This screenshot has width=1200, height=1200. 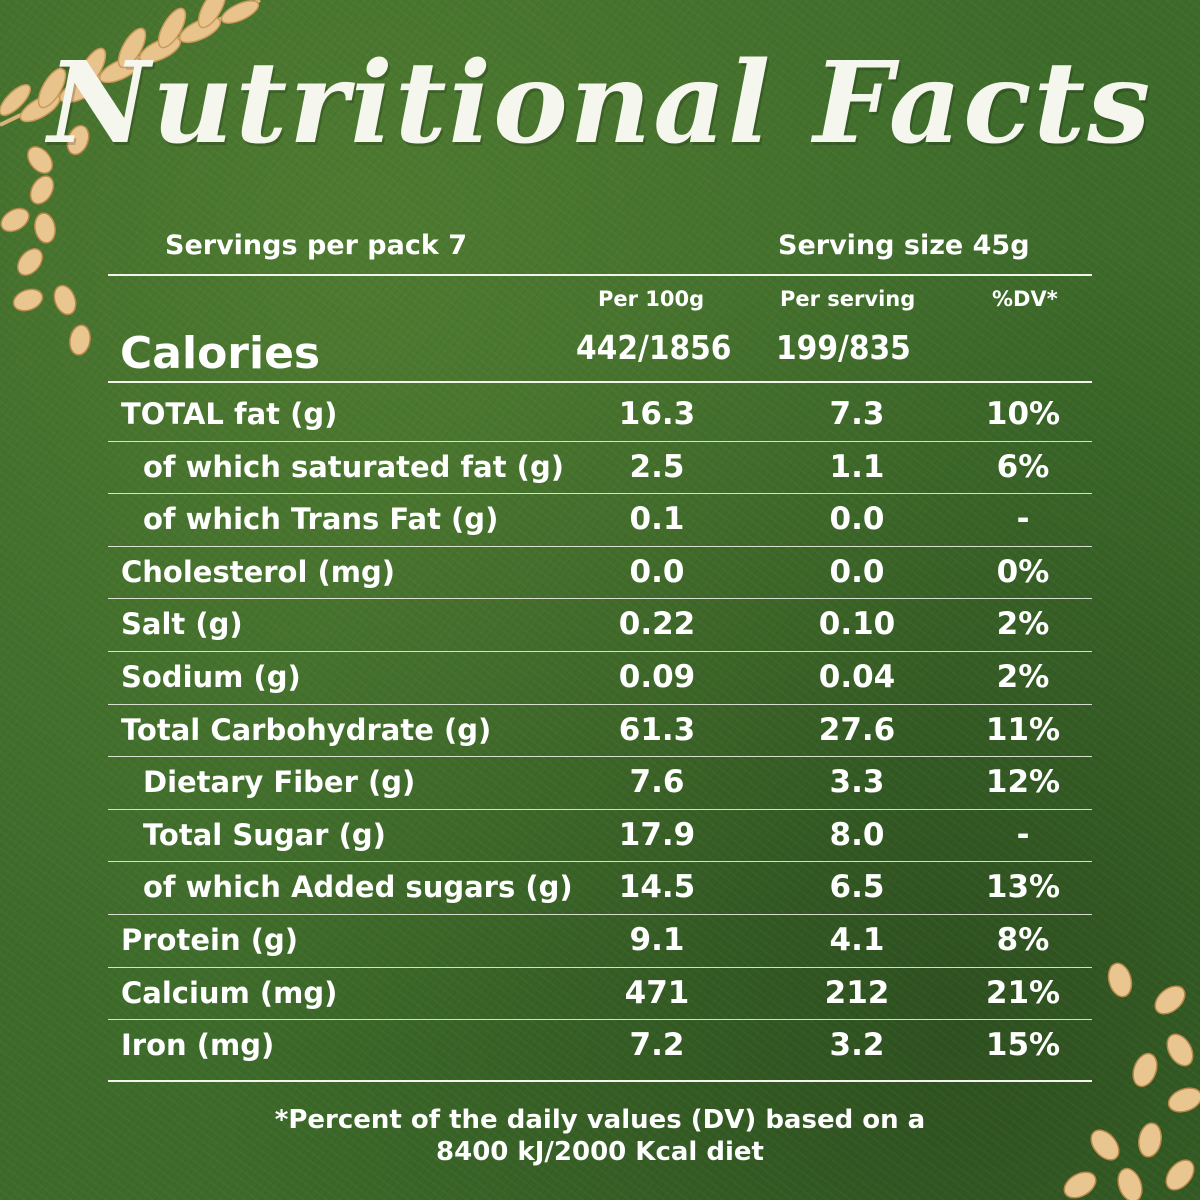 What do you see at coordinates (182, 624) in the screenshot?
I see `nutrient-label: Salt (g)` at bounding box center [182, 624].